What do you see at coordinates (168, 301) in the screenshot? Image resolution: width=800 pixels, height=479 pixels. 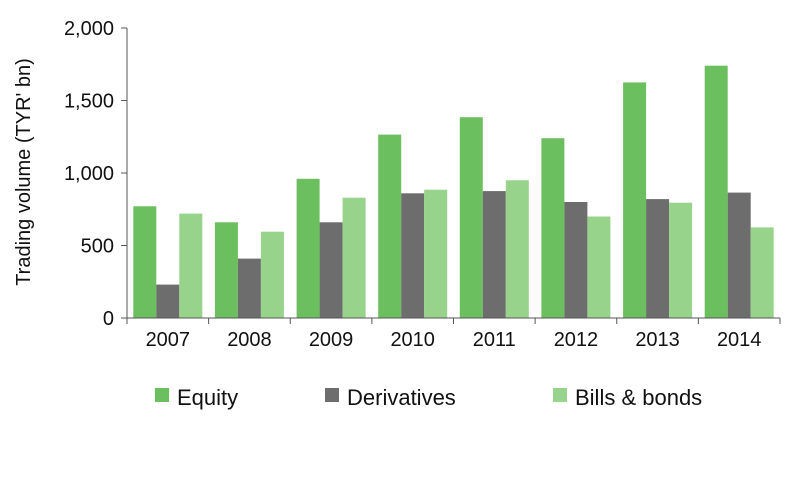 I see `bar-derivatives-2007` at bounding box center [168, 301].